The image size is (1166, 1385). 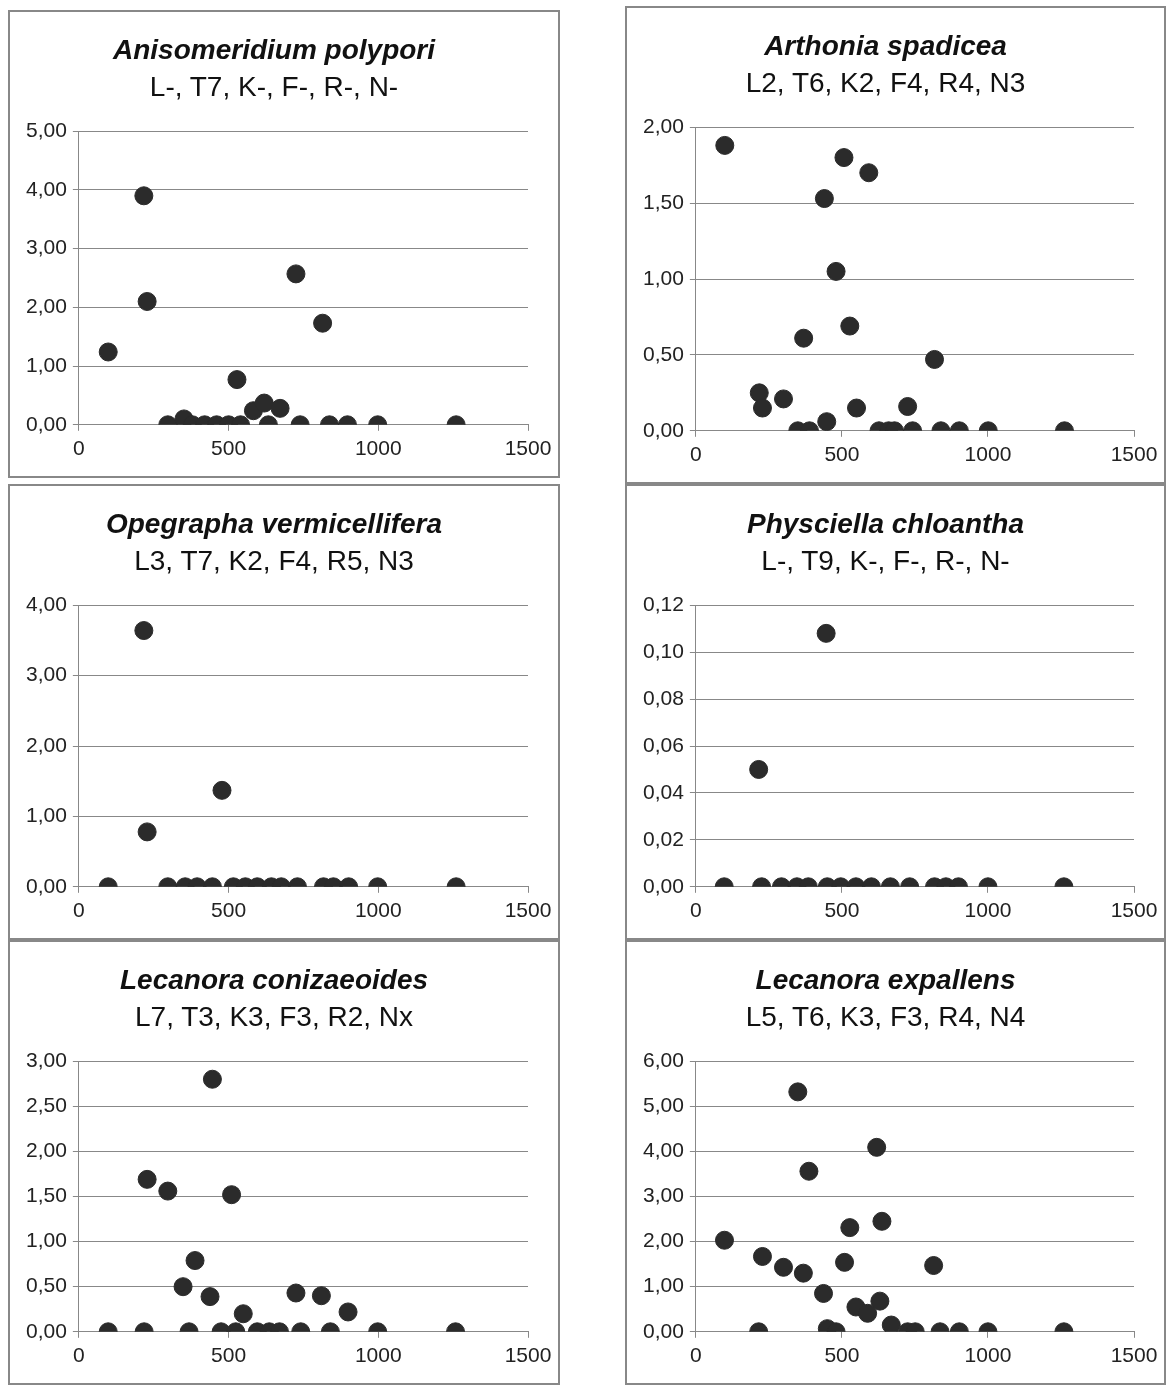 I want to click on y-tick-label: 0,12, so click(x=663, y=603).